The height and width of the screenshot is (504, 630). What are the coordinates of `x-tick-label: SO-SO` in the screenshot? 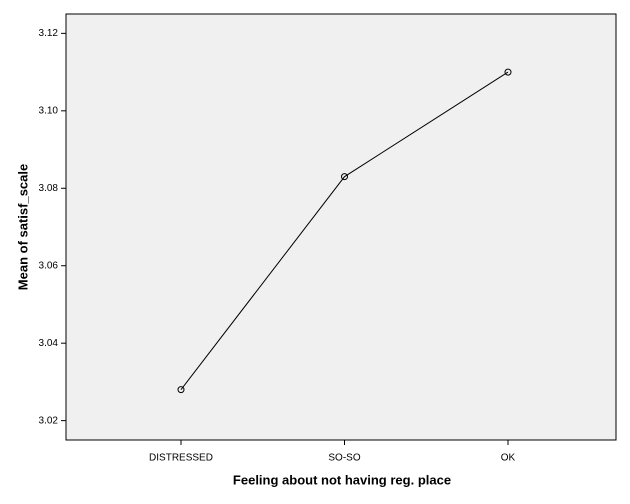 It's located at (344, 458).